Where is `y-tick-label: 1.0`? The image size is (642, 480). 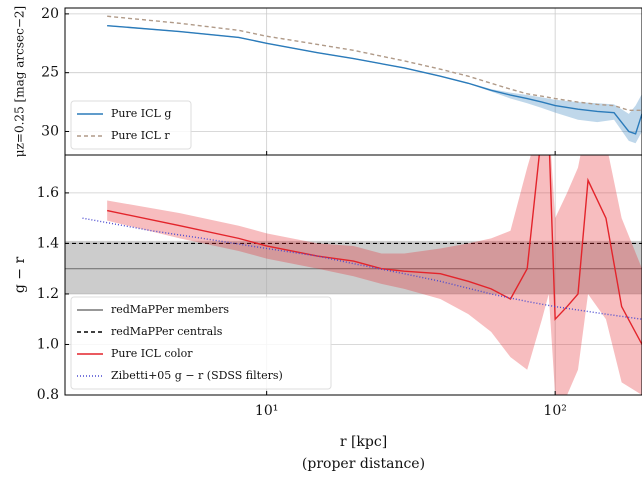 y-tick-label: 1.0 is located at coordinates (48, 344).